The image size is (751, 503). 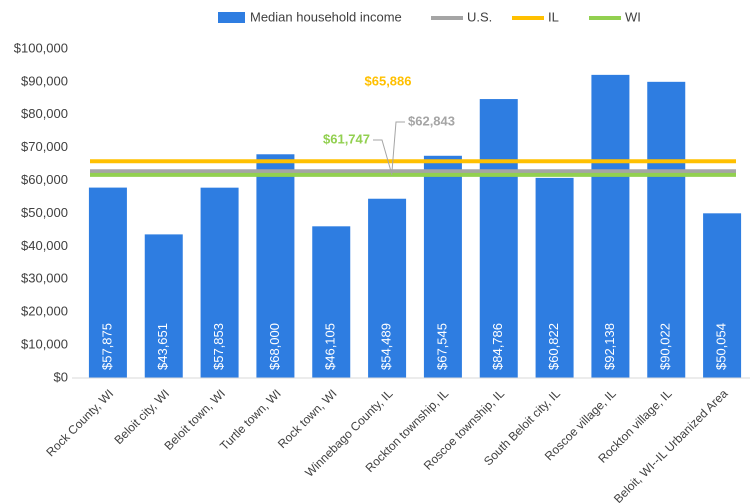 I want to click on value-label: $84,786, so click(x=497, y=346).